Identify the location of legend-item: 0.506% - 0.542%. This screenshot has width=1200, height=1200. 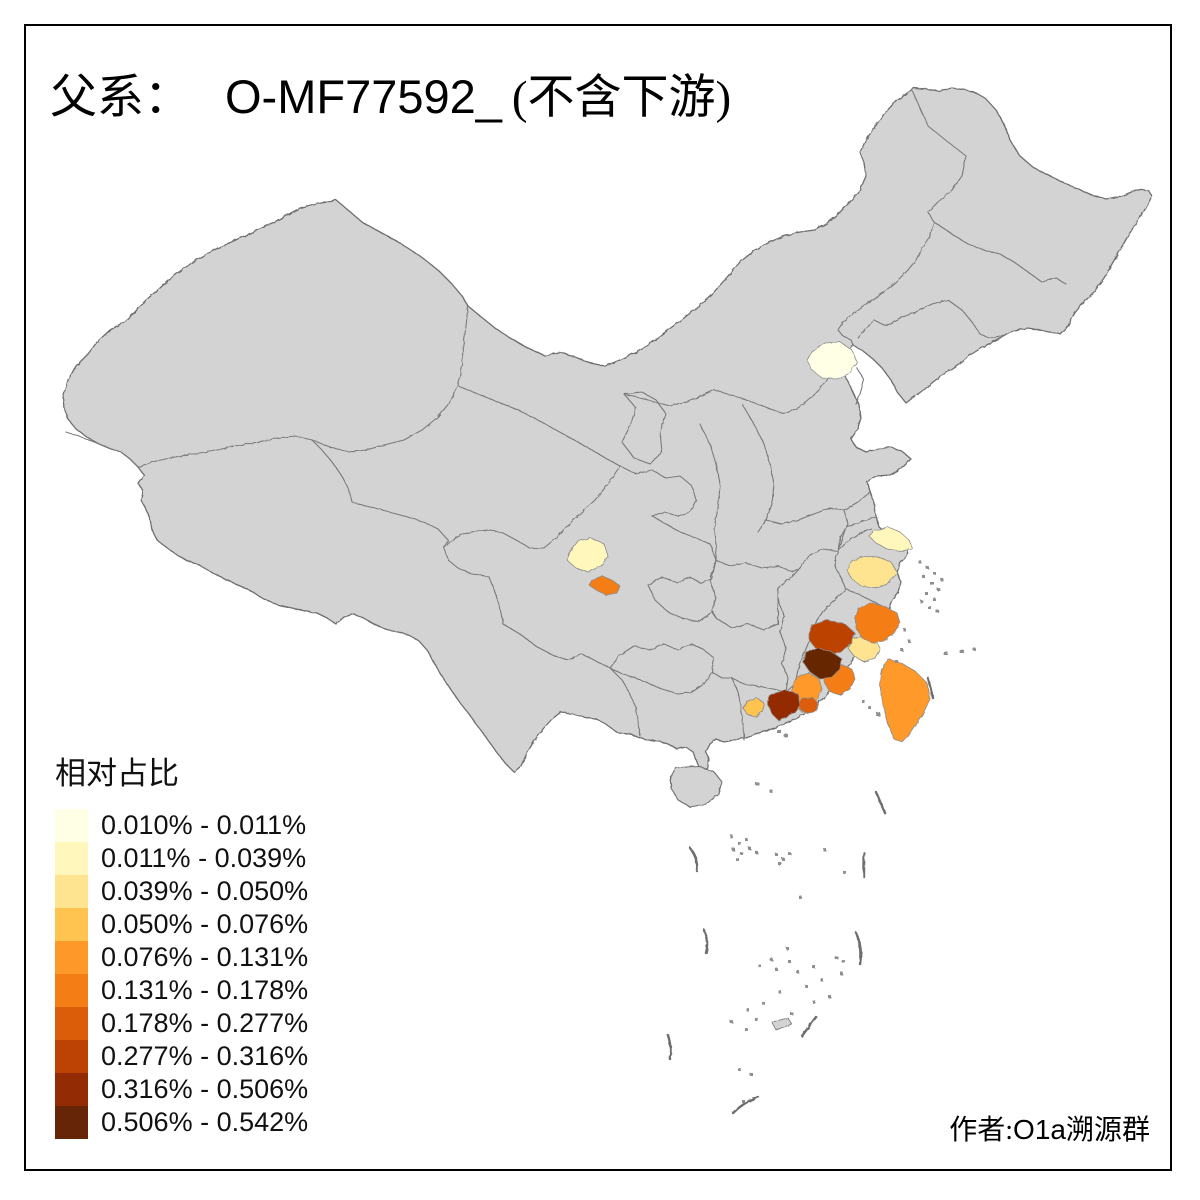
(181, 1122).